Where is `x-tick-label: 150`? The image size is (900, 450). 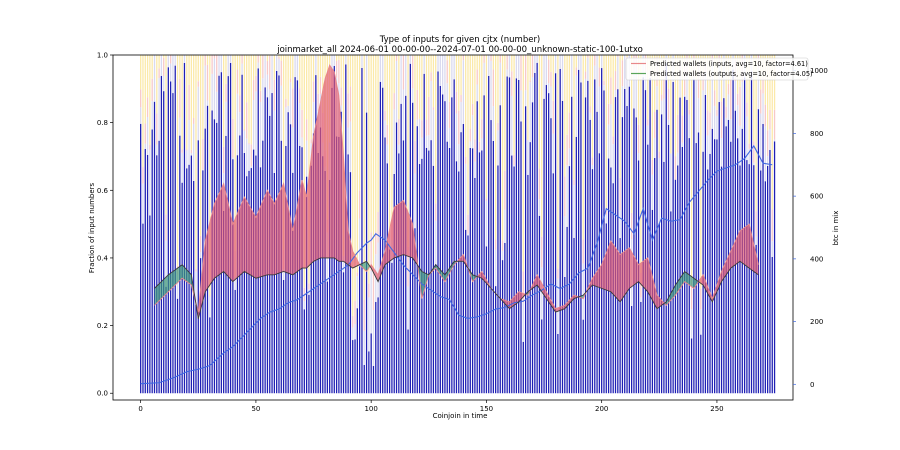 x-tick-label: 150 is located at coordinates (486, 409).